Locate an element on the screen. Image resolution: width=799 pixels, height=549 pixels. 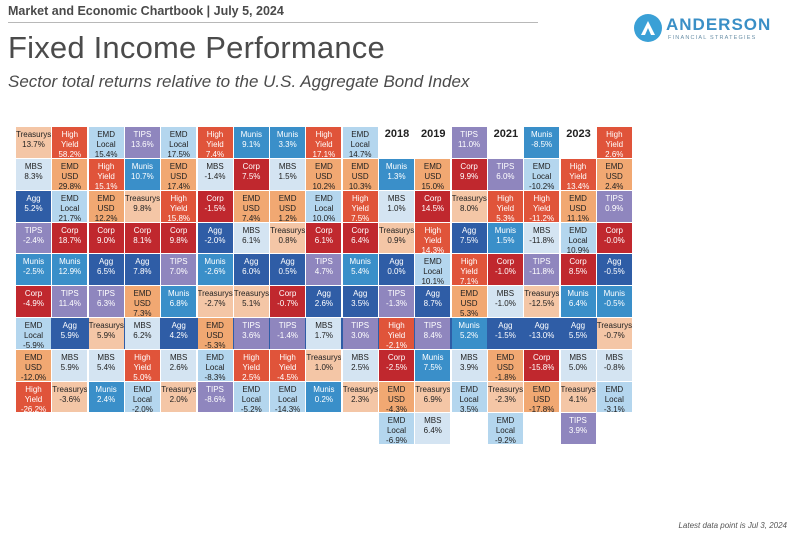
sector-cell: High Yield 7.5% is located at coordinates (360, 206).